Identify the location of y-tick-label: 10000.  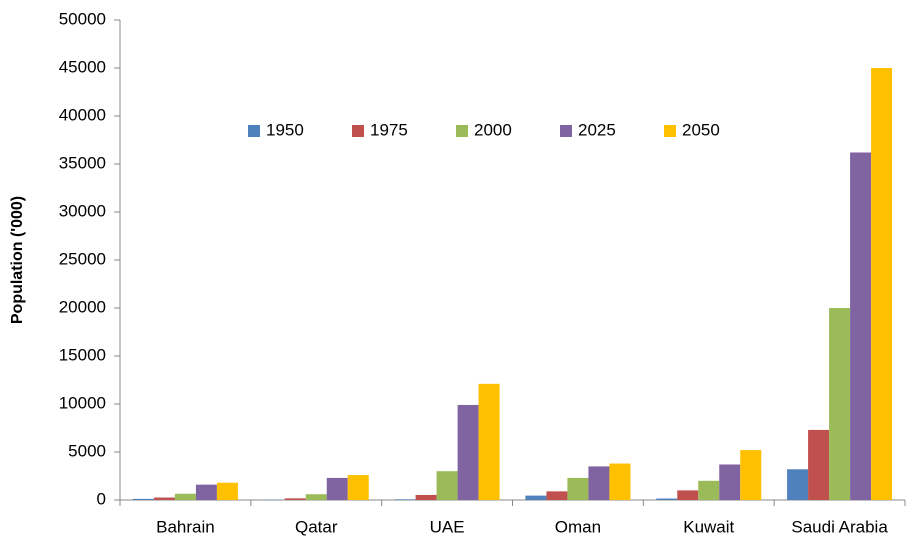
(82, 402).